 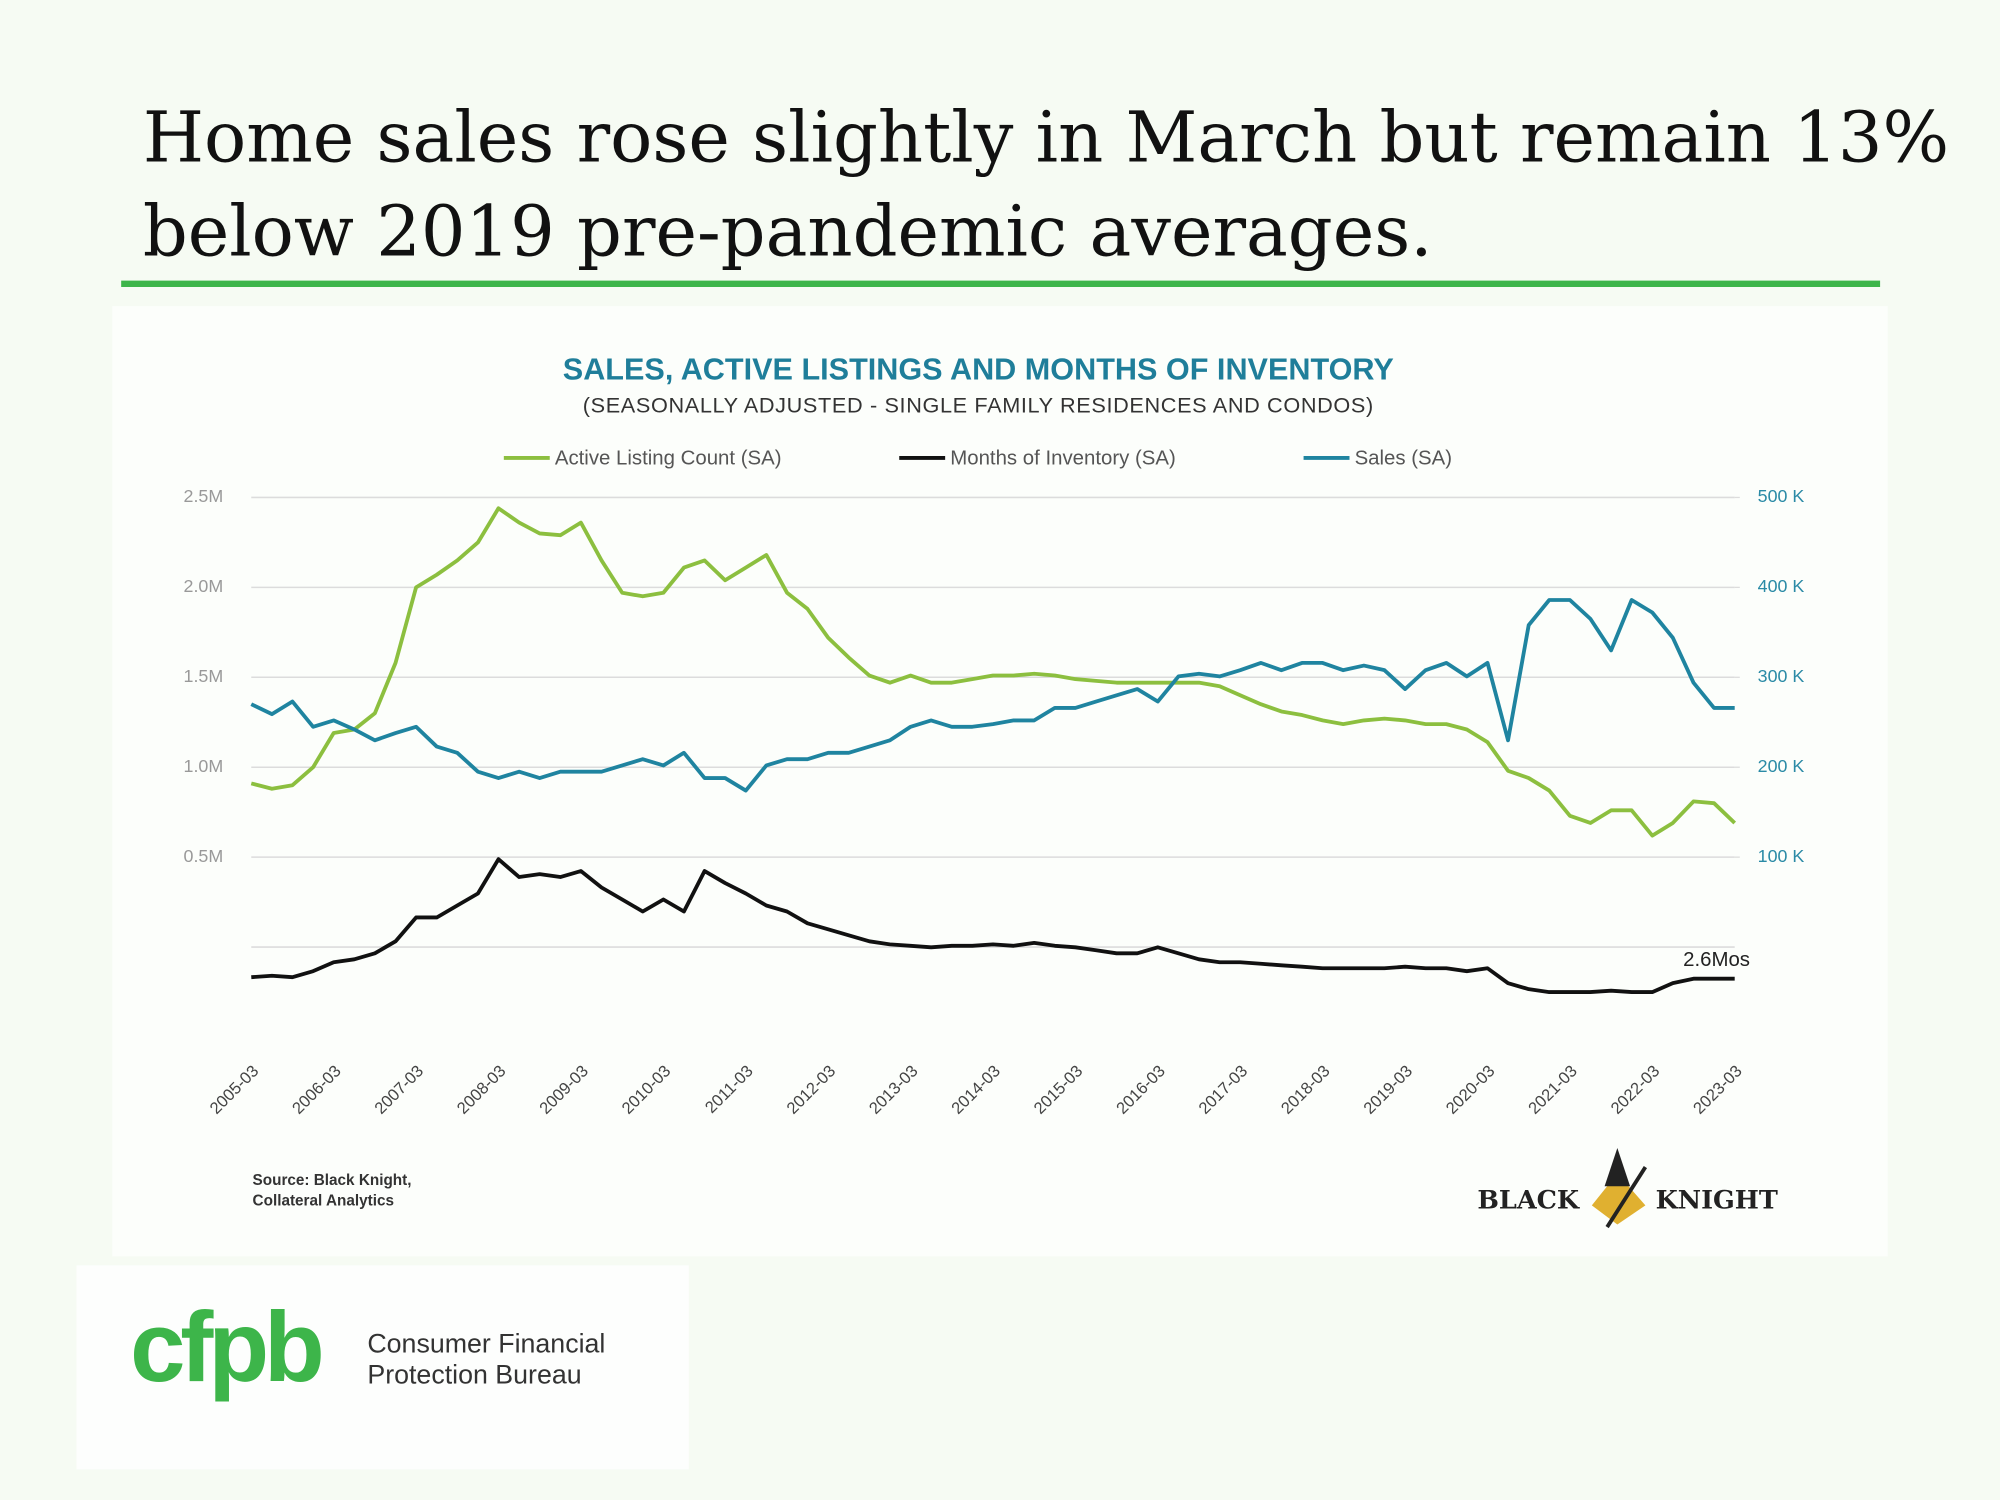 What do you see at coordinates (204, 856) in the screenshot?
I see `y-tick-label: 0.5M` at bounding box center [204, 856].